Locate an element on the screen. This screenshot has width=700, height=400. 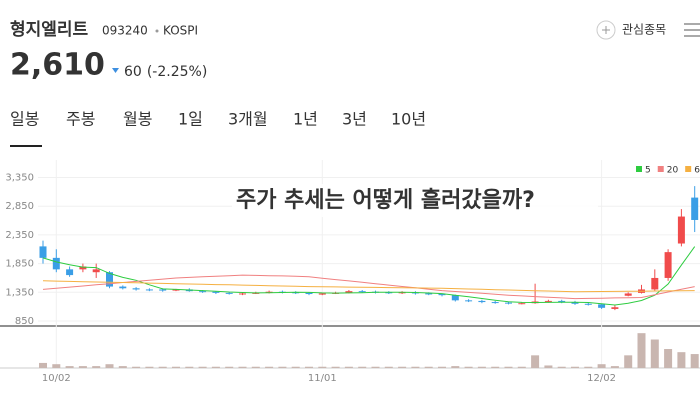
legend-label: 20 is located at coordinates (673, 171).